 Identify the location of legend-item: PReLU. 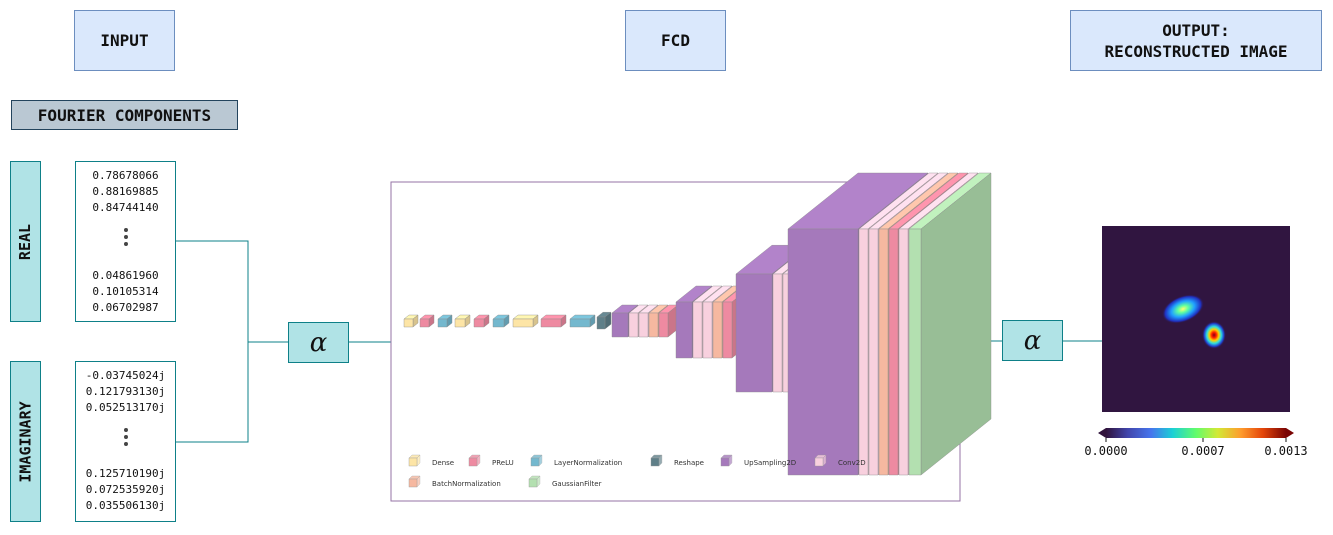
(491, 460).